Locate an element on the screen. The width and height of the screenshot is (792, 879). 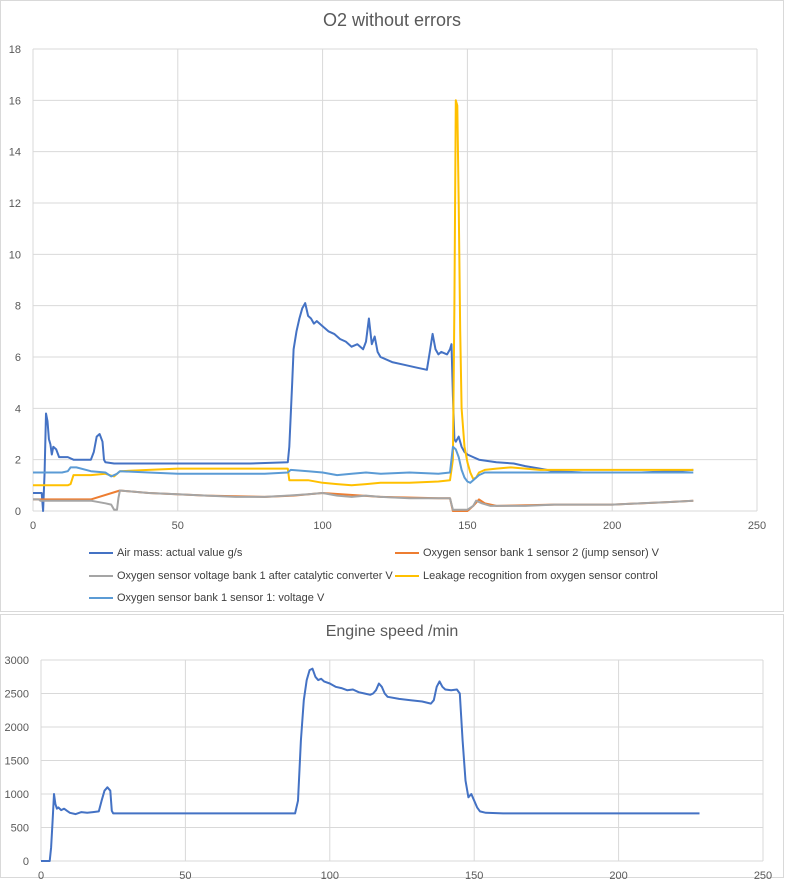
chart1-x-tick-label: 0 is located at coordinates (33, 526).